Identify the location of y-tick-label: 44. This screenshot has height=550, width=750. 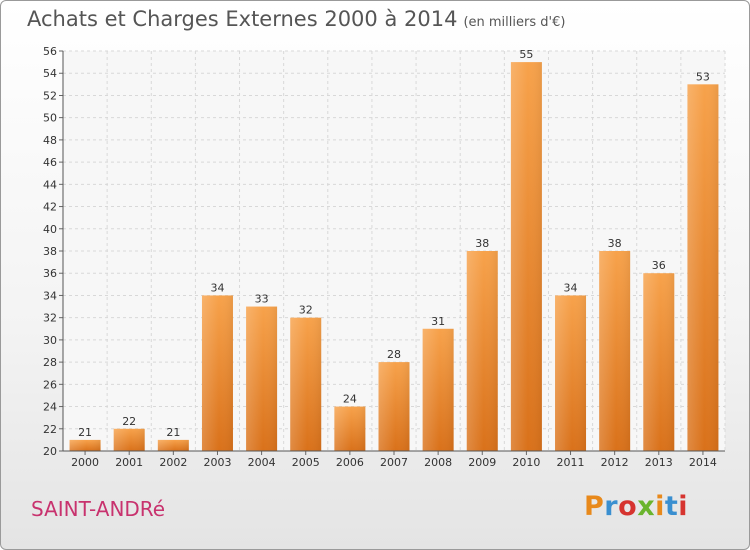
(50, 184).